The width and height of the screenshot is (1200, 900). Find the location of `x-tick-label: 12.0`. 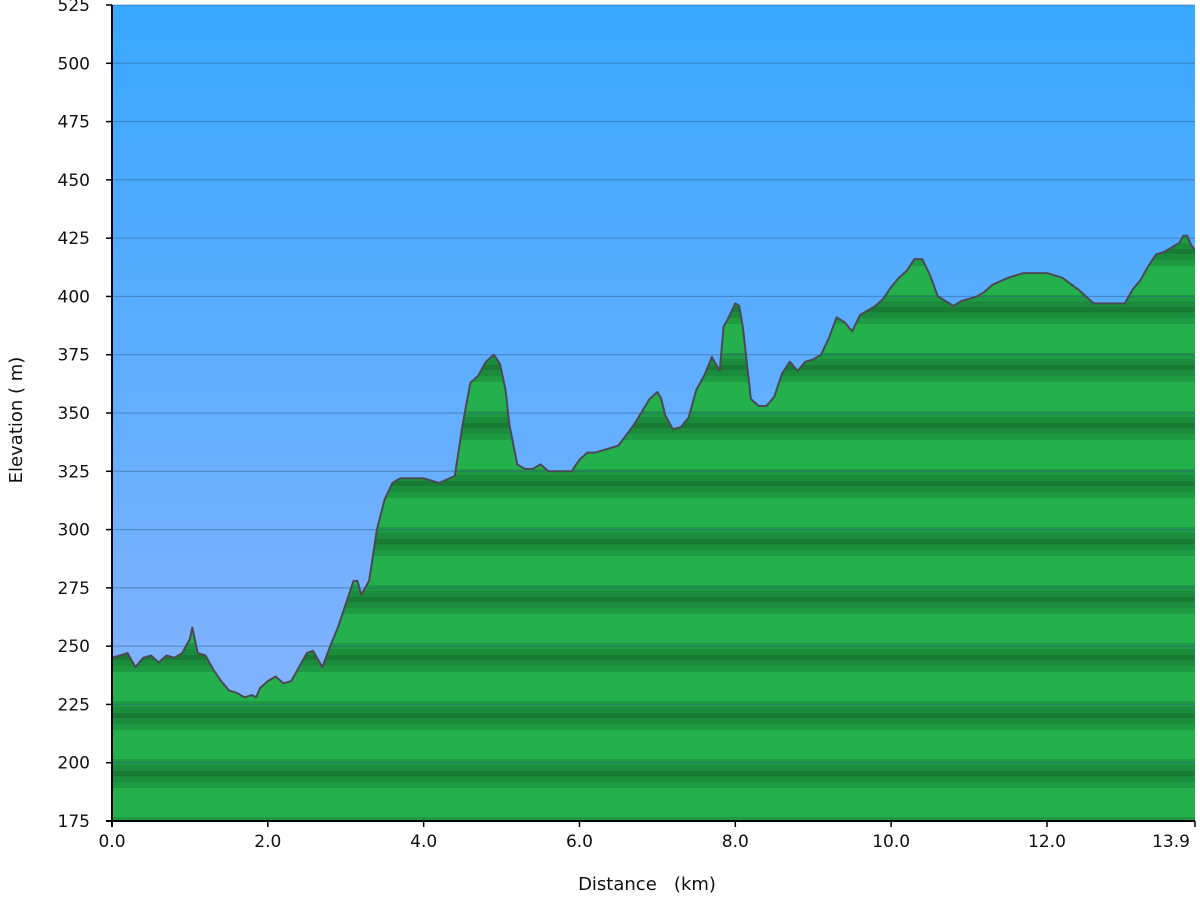

x-tick-label: 12.0 is located at coordinates (1047, 842).